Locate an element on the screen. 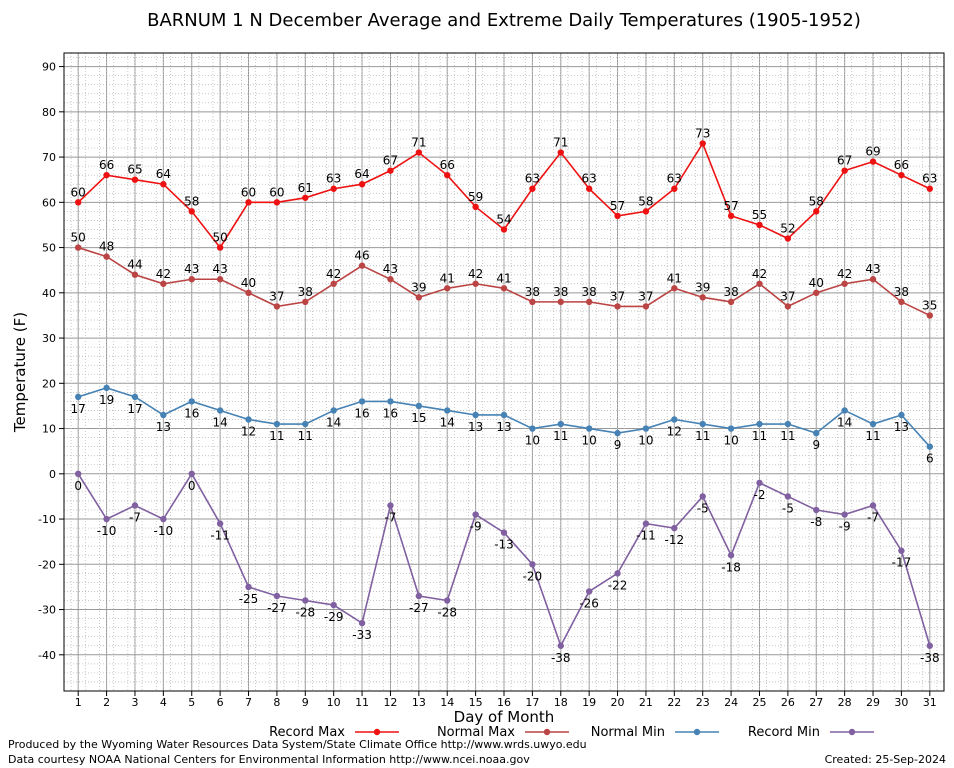 Image resolution: width=954 pixels, height=768 pixels. legend-label-record-min: Record Min is located at coordinates (784, 732).